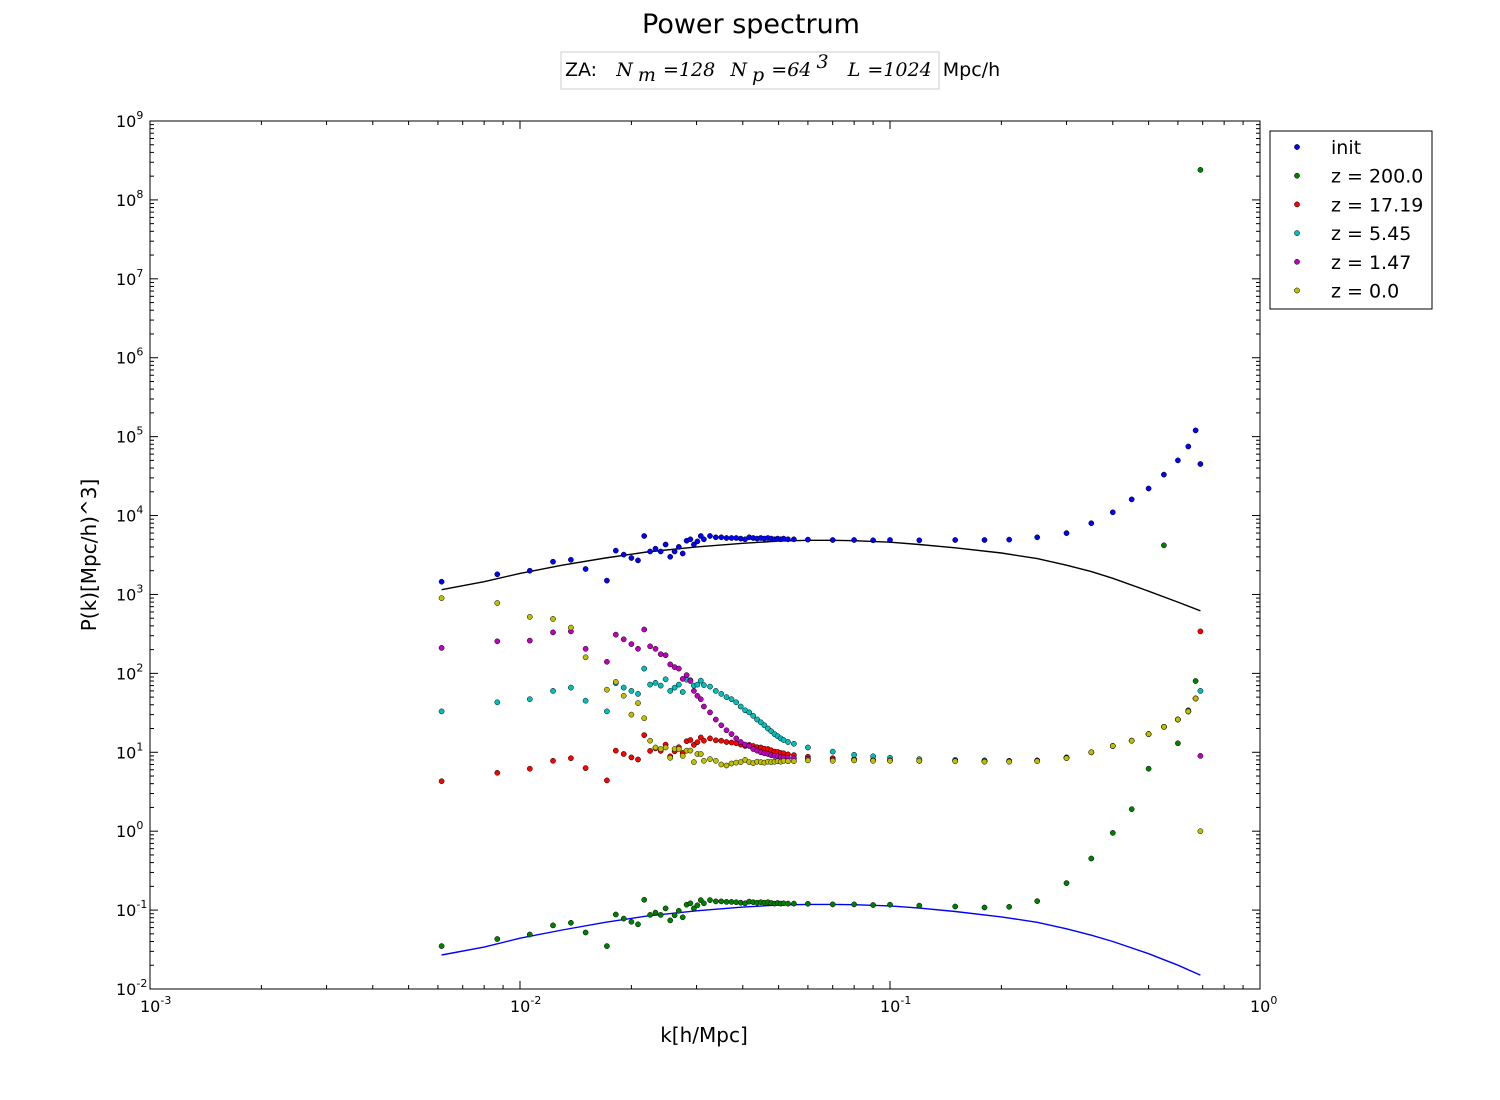 Image resolution: width=1500 pixels, height=1100 pixels. What do you see at coordinates (1371, 234) in the screenshot?
I see `legend-label: z = 5.45` at bounding box center [1371, 234].